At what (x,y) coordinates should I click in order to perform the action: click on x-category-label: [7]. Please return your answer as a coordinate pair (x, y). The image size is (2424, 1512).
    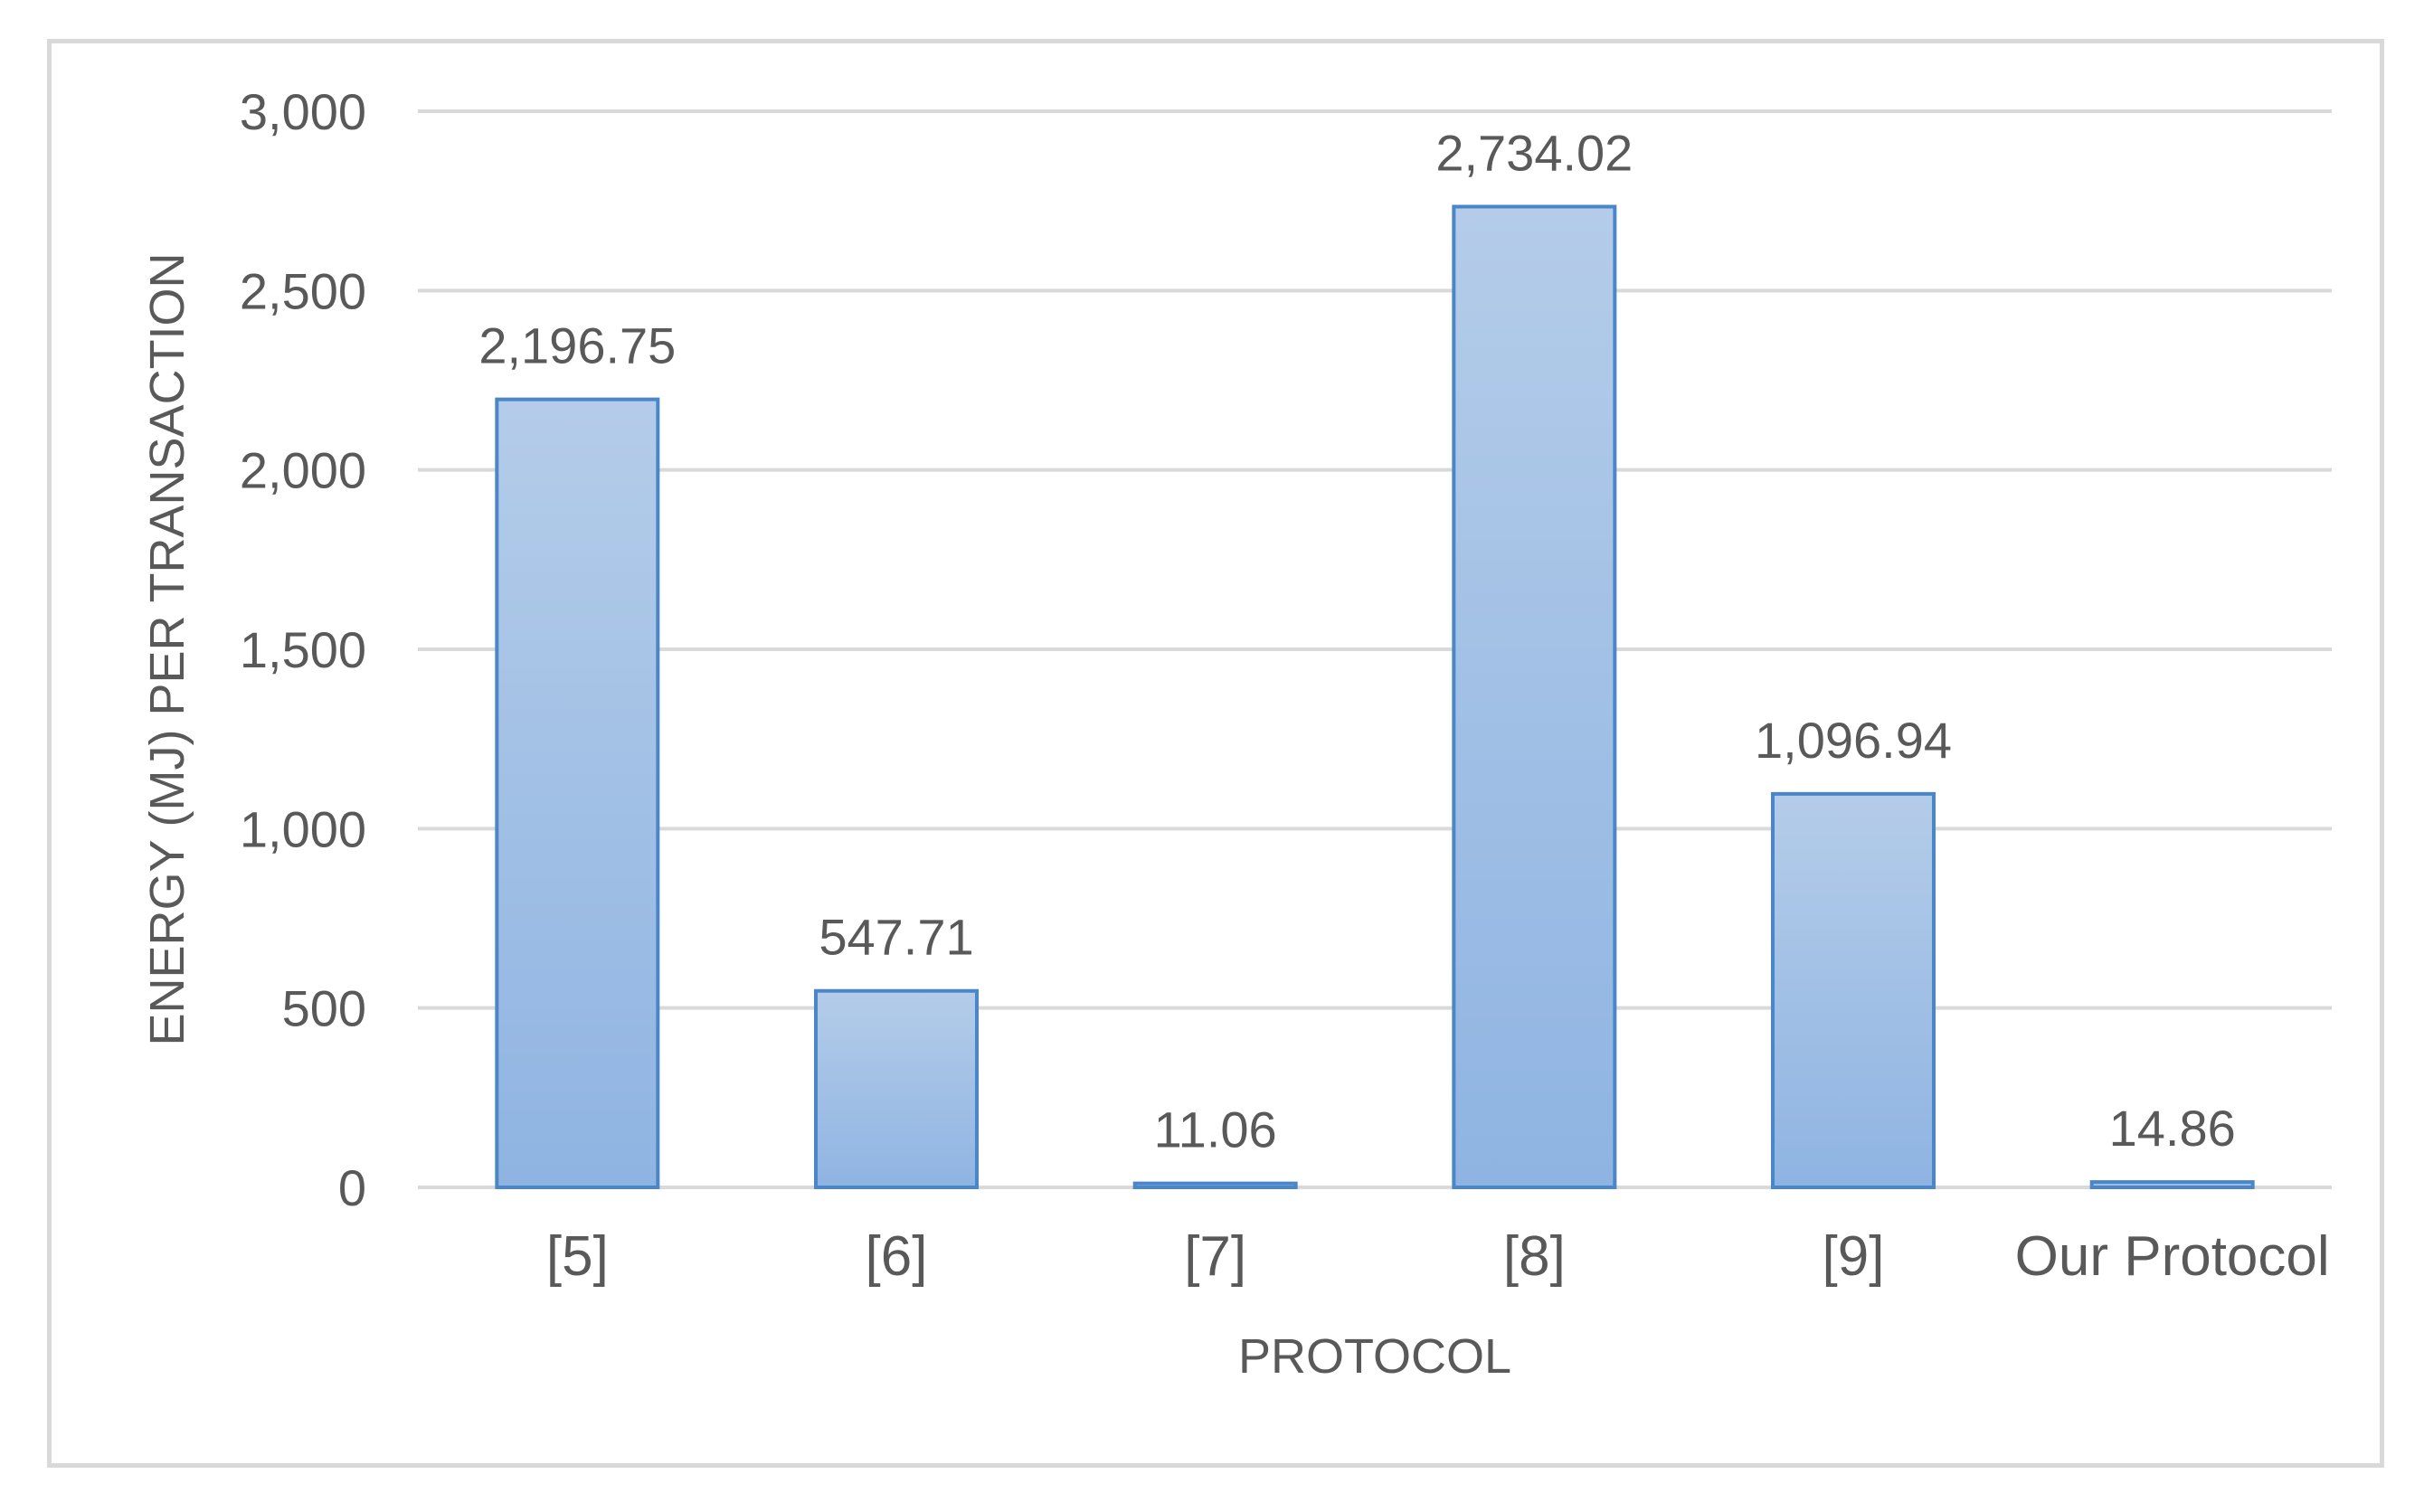
    Looking at the image, I should click on (1215, 1256).